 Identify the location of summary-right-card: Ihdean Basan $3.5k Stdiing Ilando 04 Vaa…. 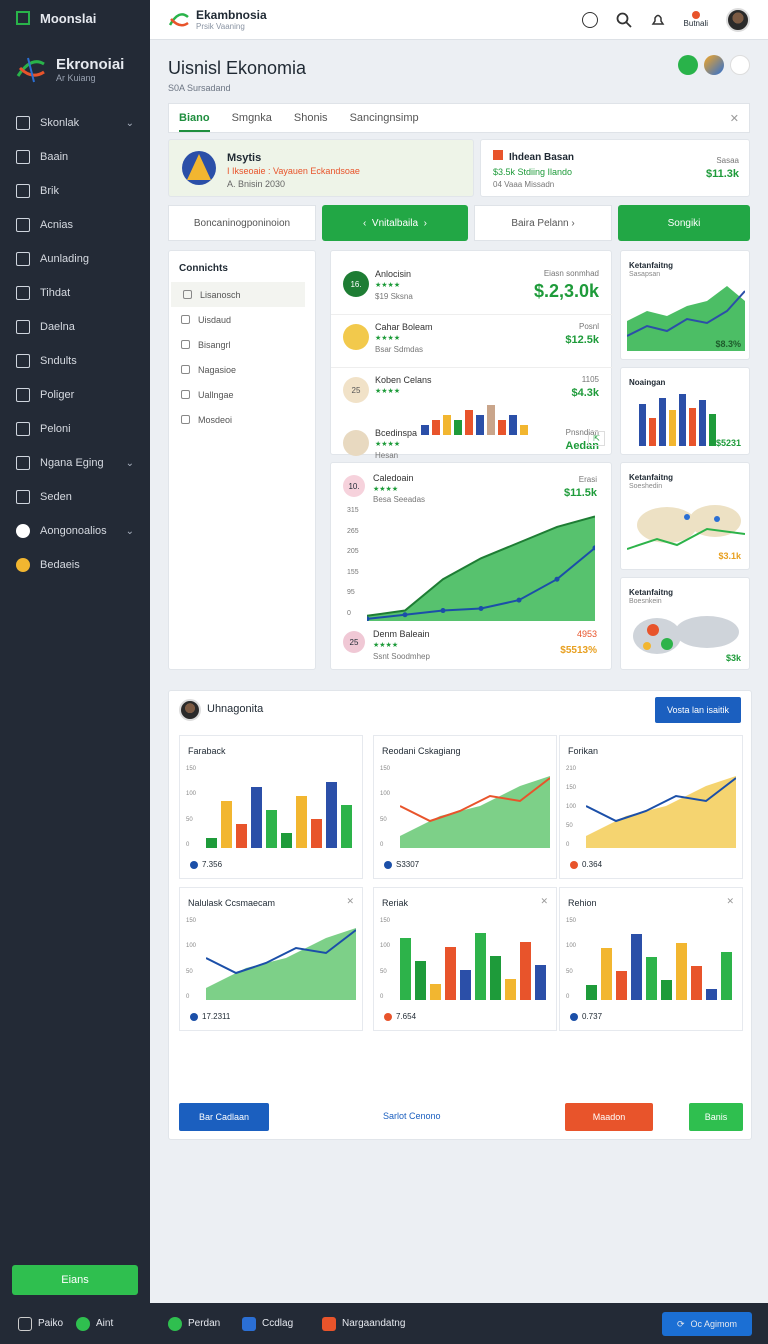
(615, 168).